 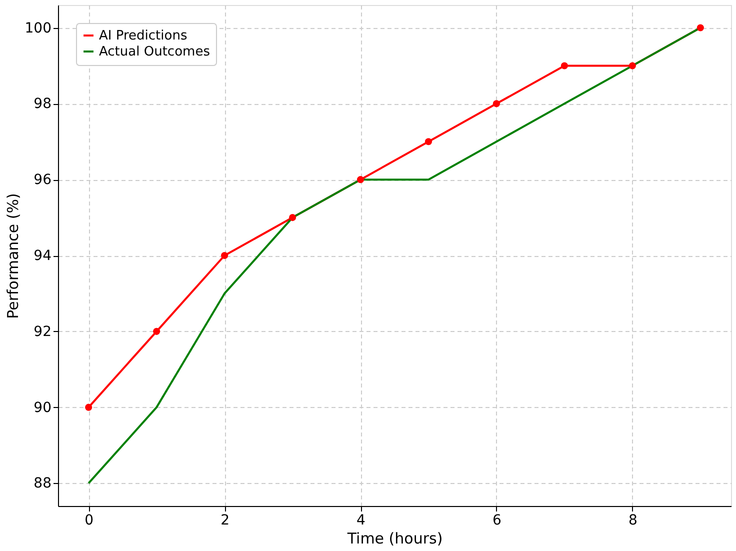 I want to click on x-tick-label: 6, so click(x=497, y=520).